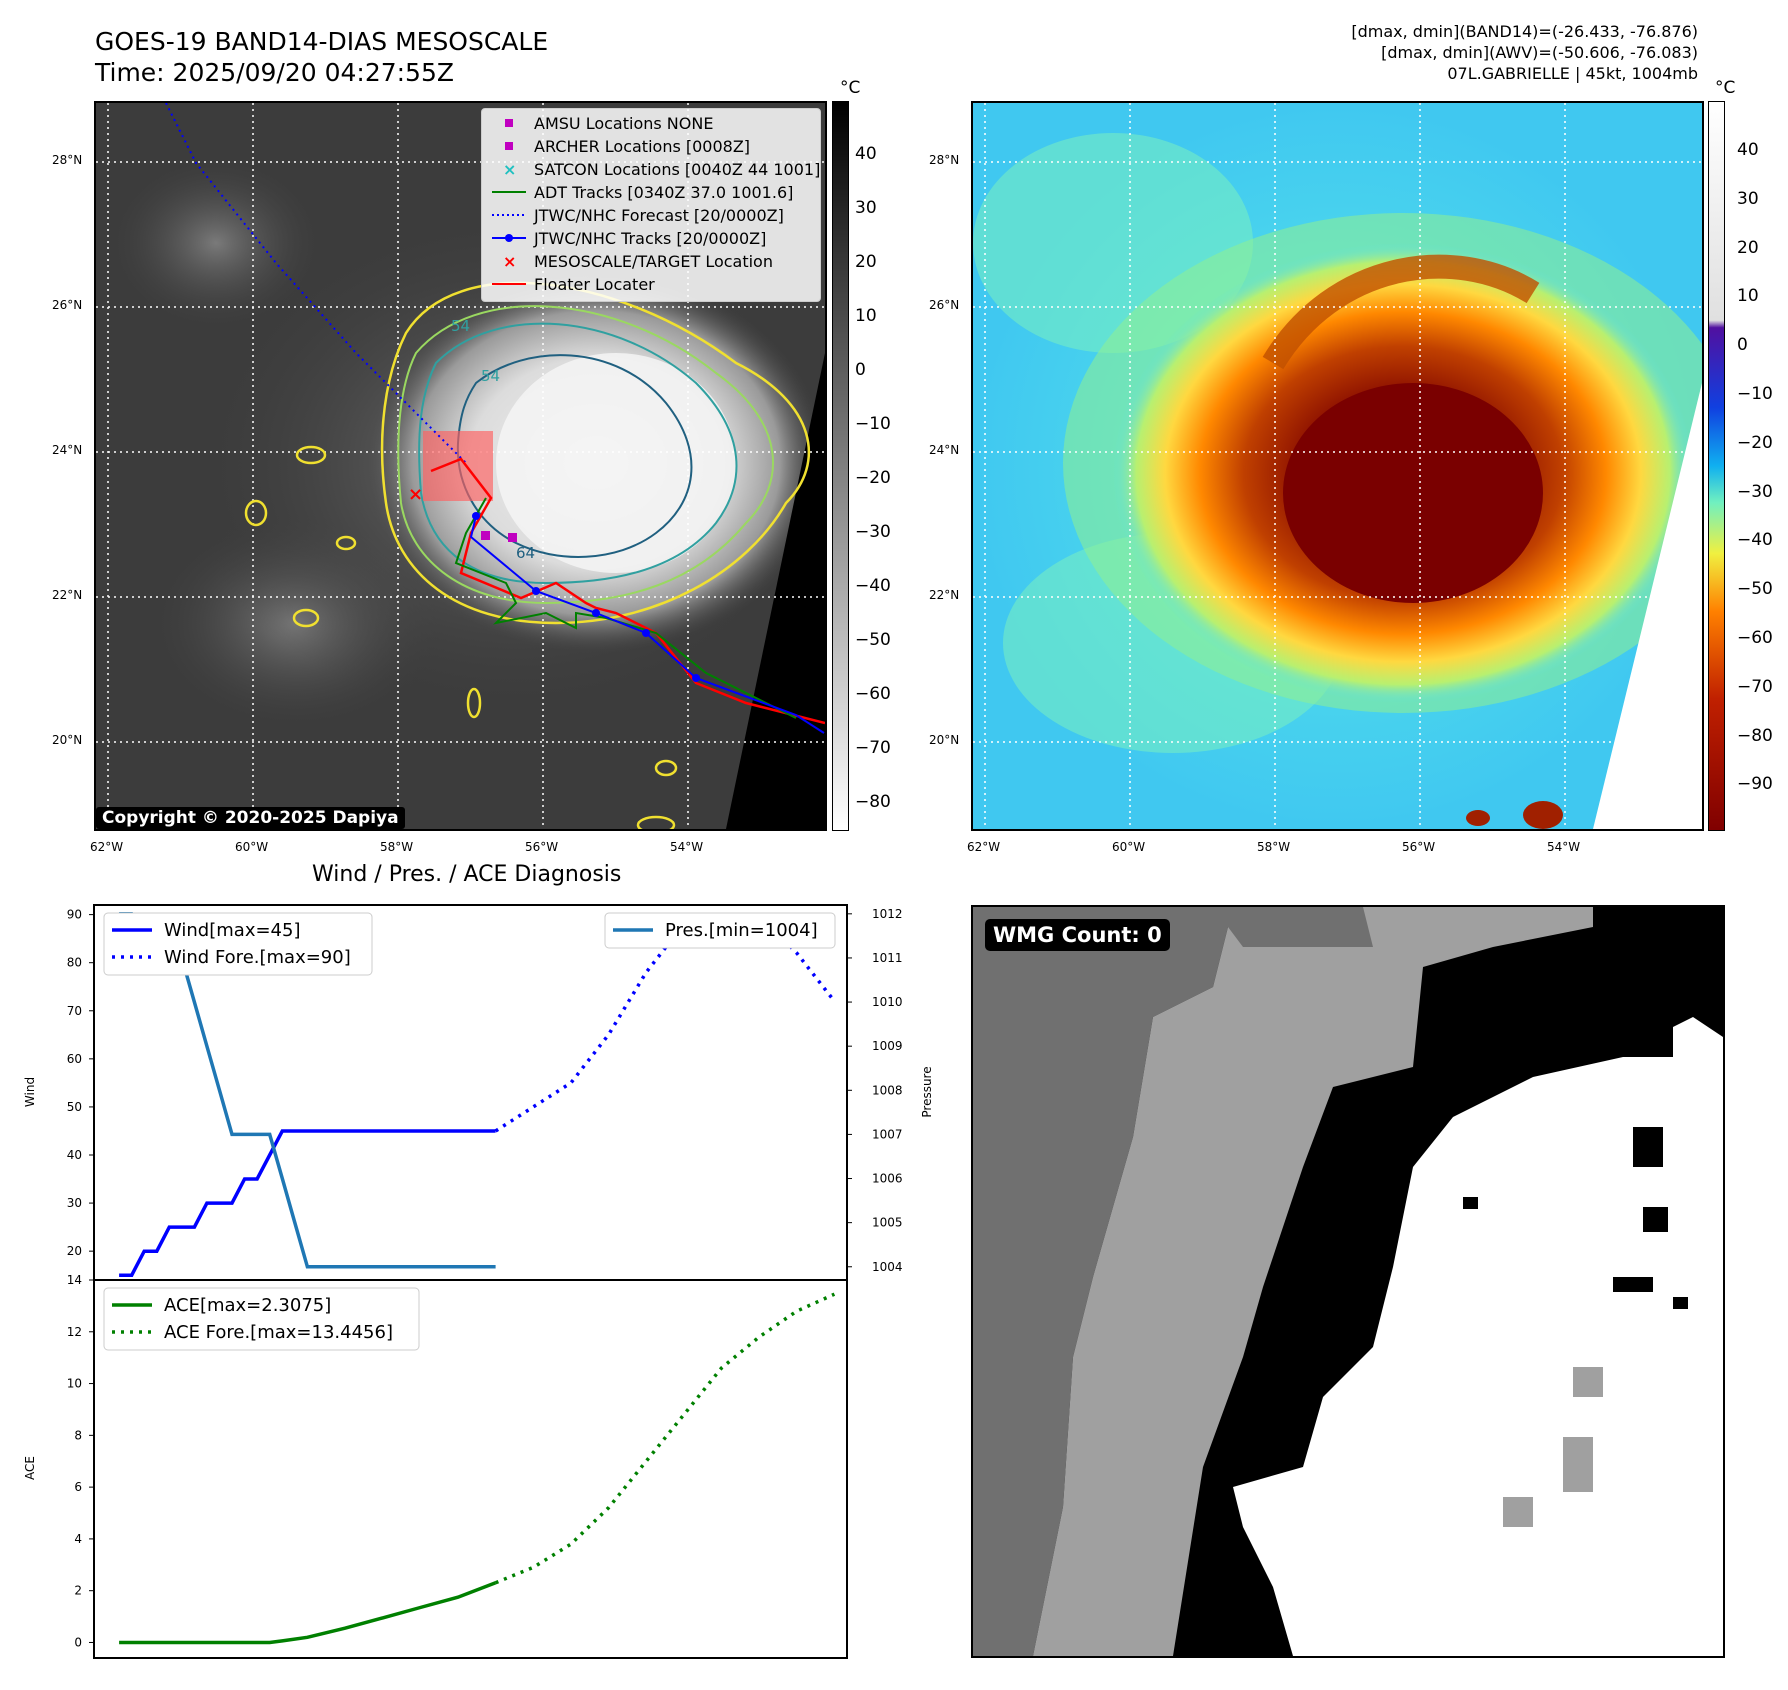  I want to click on colorbar-color-tick: −40, so click(1755, 540).